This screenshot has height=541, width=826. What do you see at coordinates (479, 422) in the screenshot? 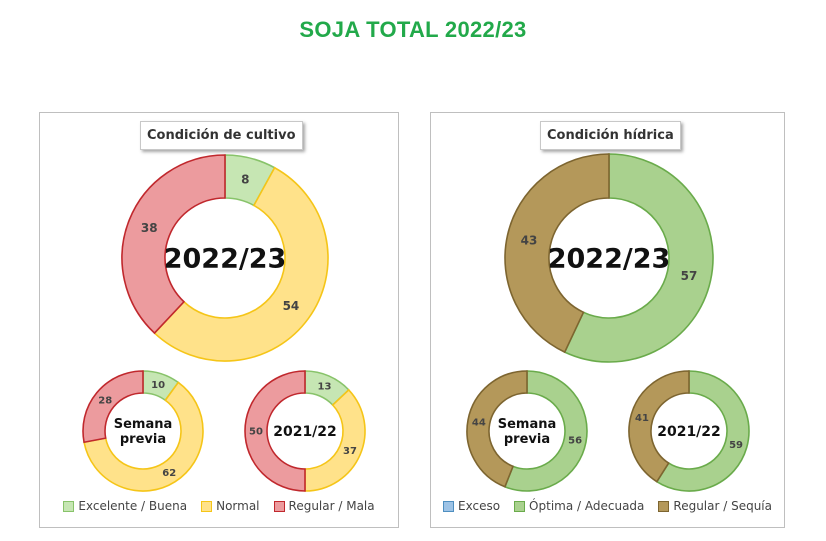
I see `data-label: 44` at bounding box center [479, 422].